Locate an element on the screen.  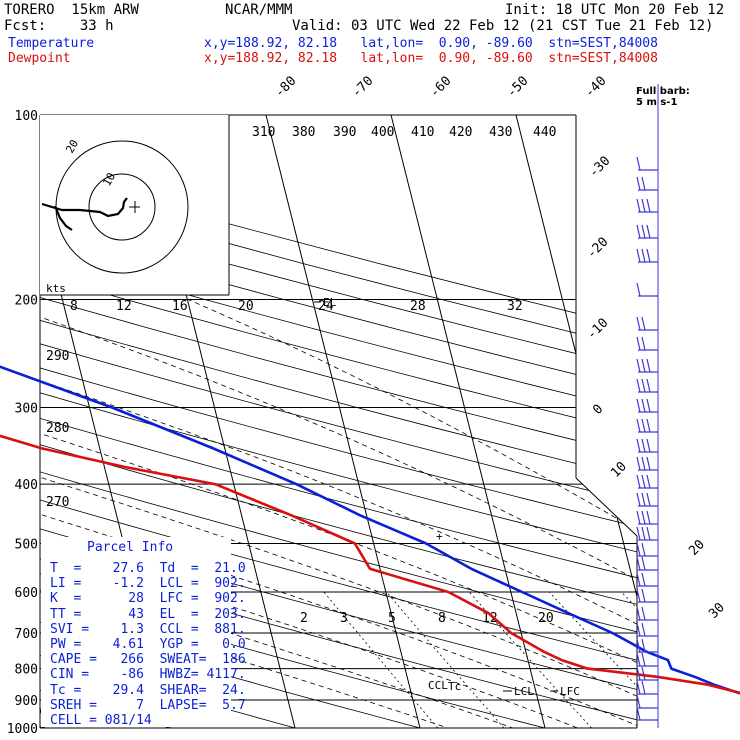
org-title: NCAR/MMM is located at coordinates (259, 10).